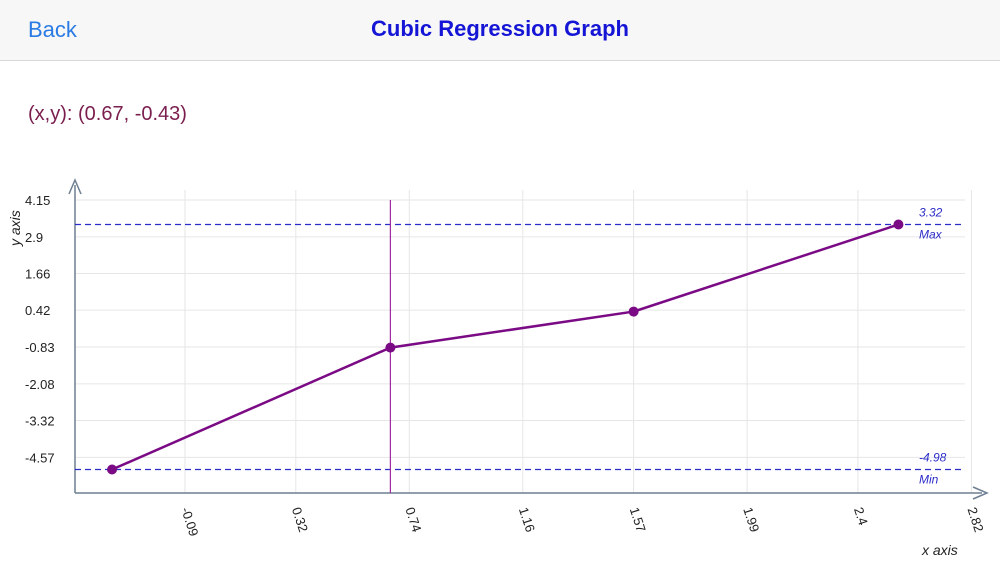 The height and width of the screenshot is (563, 1000). Describe the element at coordinates (37, 200) in the screenshot. I see `y-tick-label: 4.15` at that location.